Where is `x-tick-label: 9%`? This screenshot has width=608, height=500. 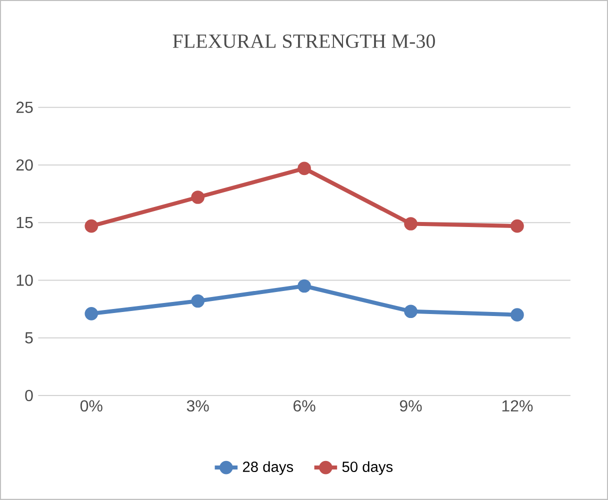 x-tick-label: 9% is located at coordinates (411, 406).